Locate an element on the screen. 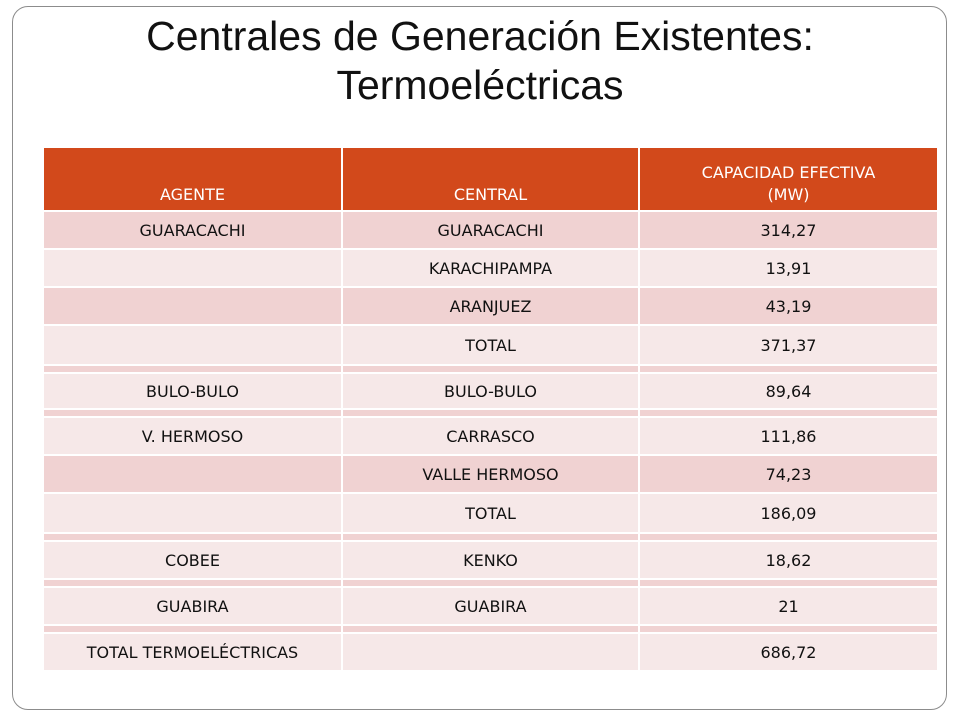  cell-agente: GUABIRA is located at coordinates (193, 606).